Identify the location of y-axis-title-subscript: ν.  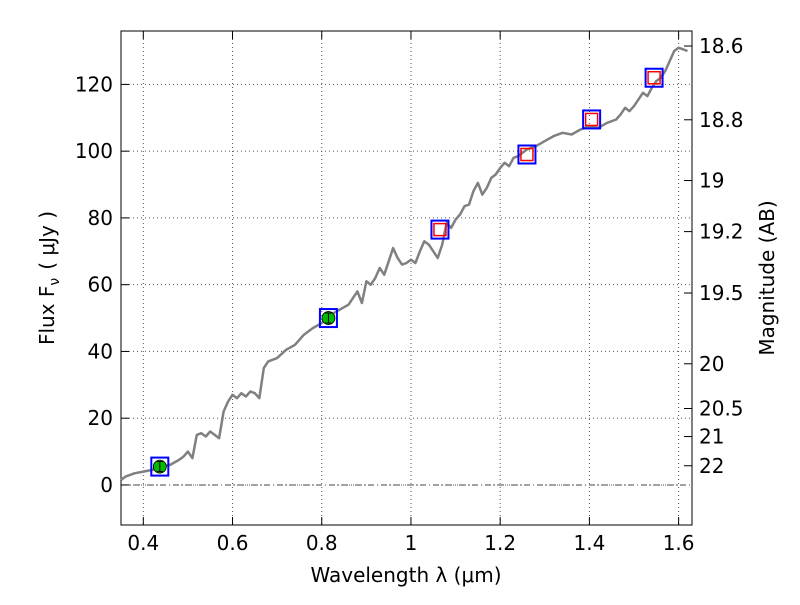
(55, 282).